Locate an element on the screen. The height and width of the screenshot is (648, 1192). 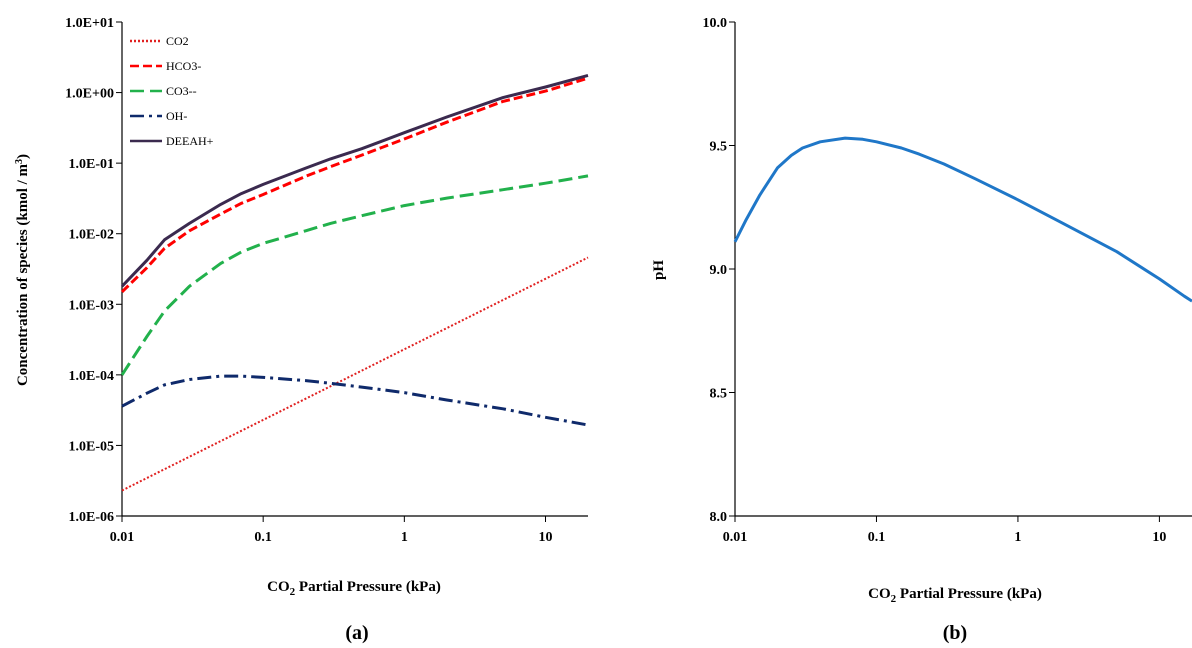
panel-a-y-axis-title: Concentration of species (kmol / m3) is located at coordinates (22, 270).